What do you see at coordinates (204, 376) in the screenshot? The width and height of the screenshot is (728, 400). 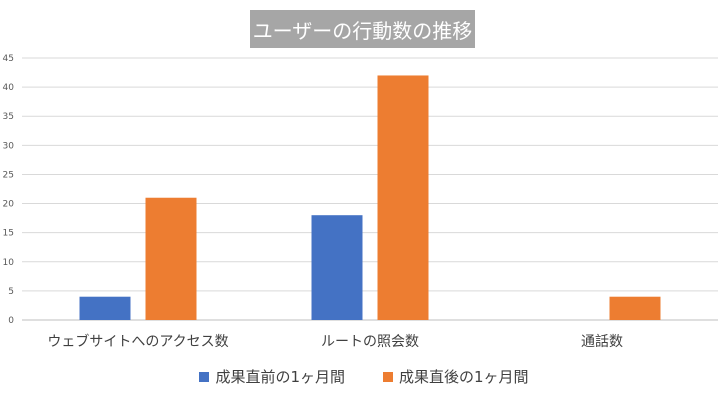 I see `legend-swatch-before` at bounding box center [204, 376].